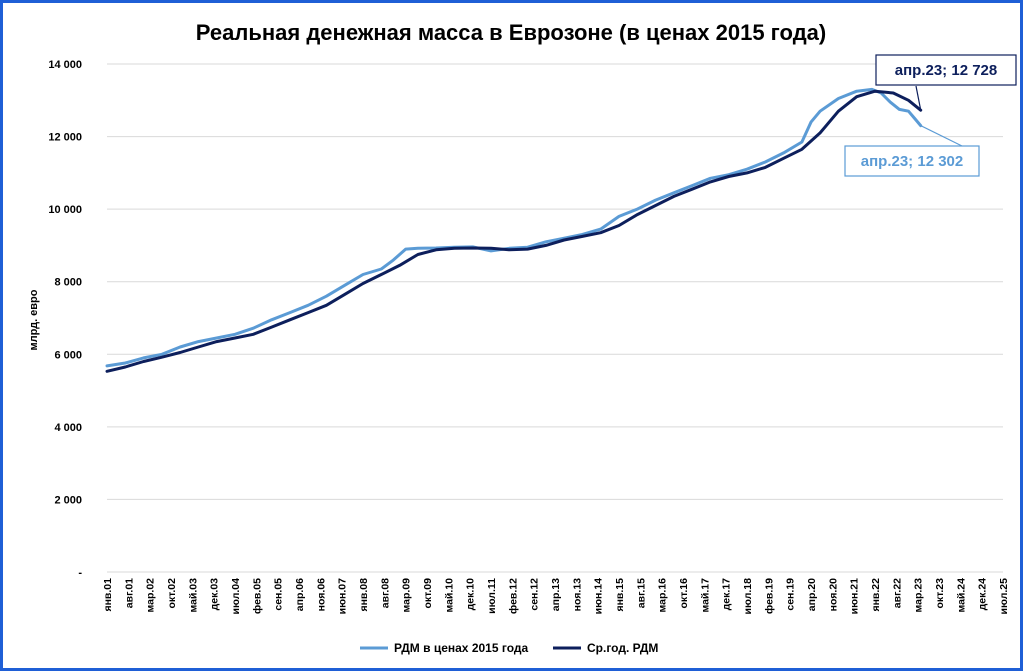 This screenshot has height=671, width=1023. Describe the element at coordinates (65, 210) in the screenshot. I see `y-tick-label: 10 000` at that location.